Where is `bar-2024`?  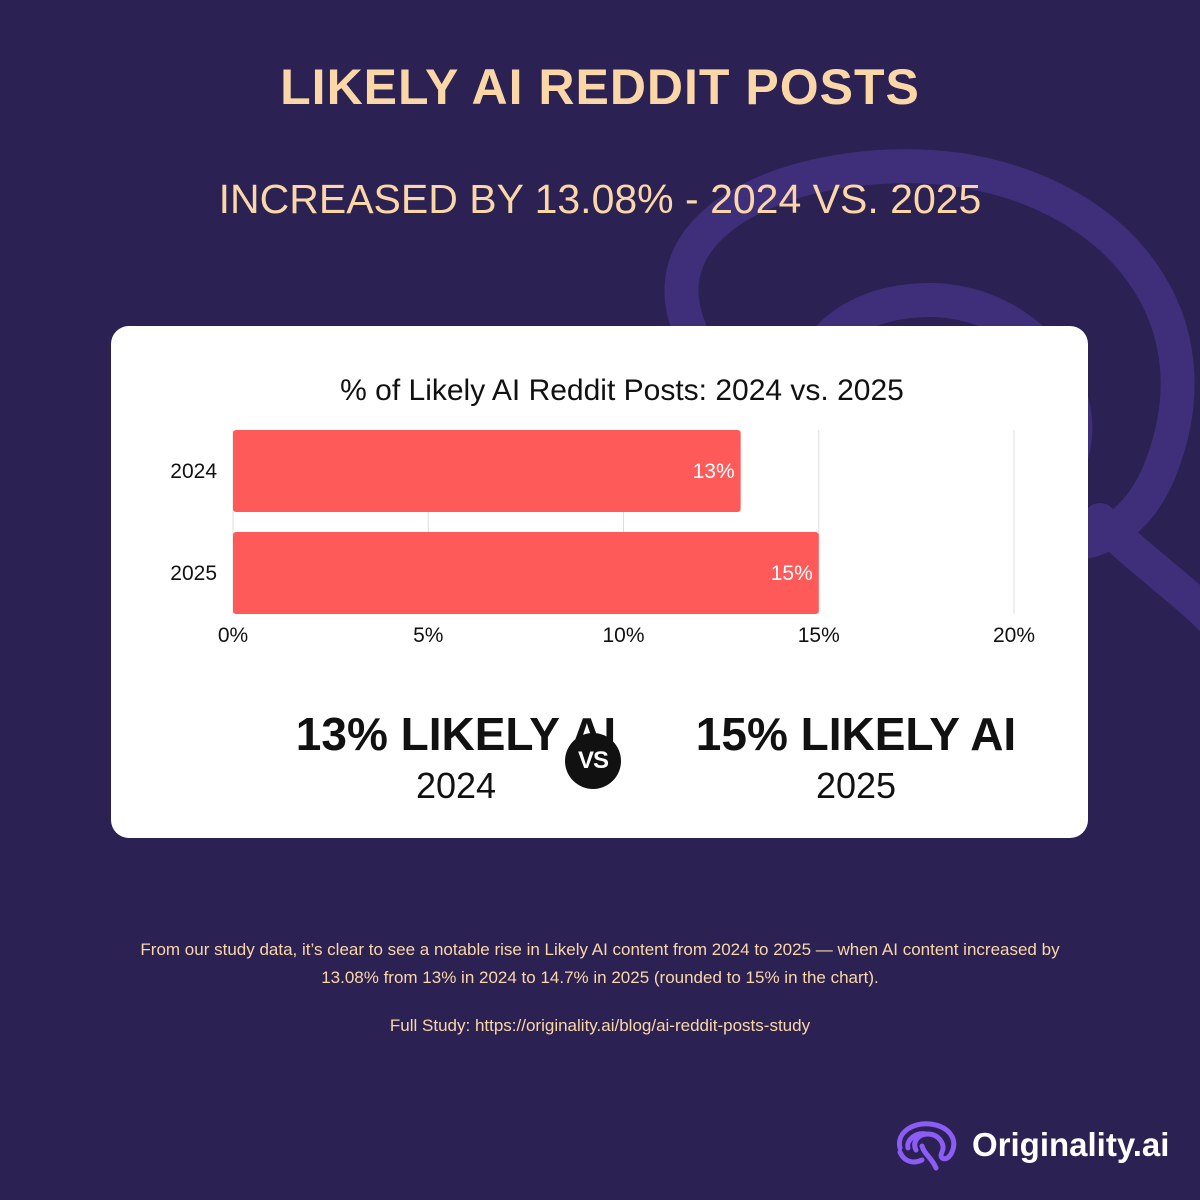 bar-2024 is located at coordinates (487, 471).